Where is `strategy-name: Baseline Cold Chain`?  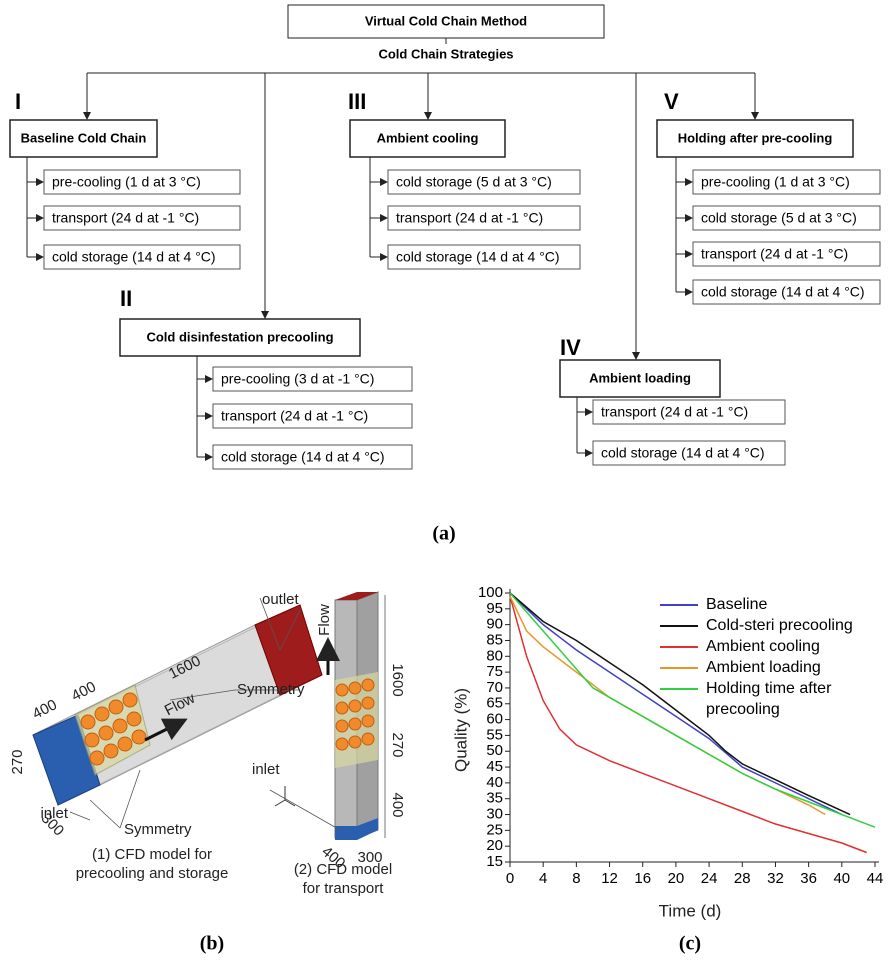 strategy-name: Baseline Cold Chain is located at coordinates (84, 137).